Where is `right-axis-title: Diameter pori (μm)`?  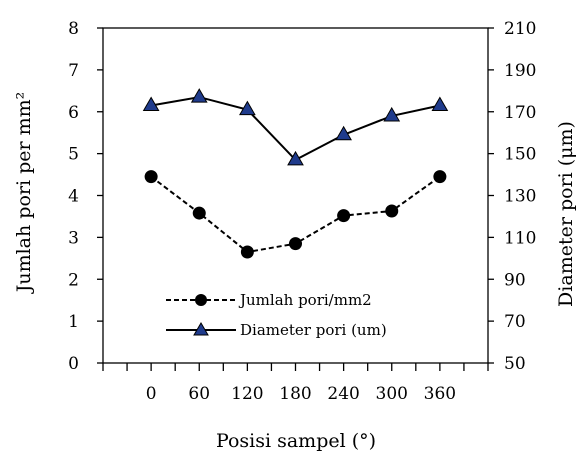 right-axis-title: Diameter pori (μm) is located at coordinates (566, 214).